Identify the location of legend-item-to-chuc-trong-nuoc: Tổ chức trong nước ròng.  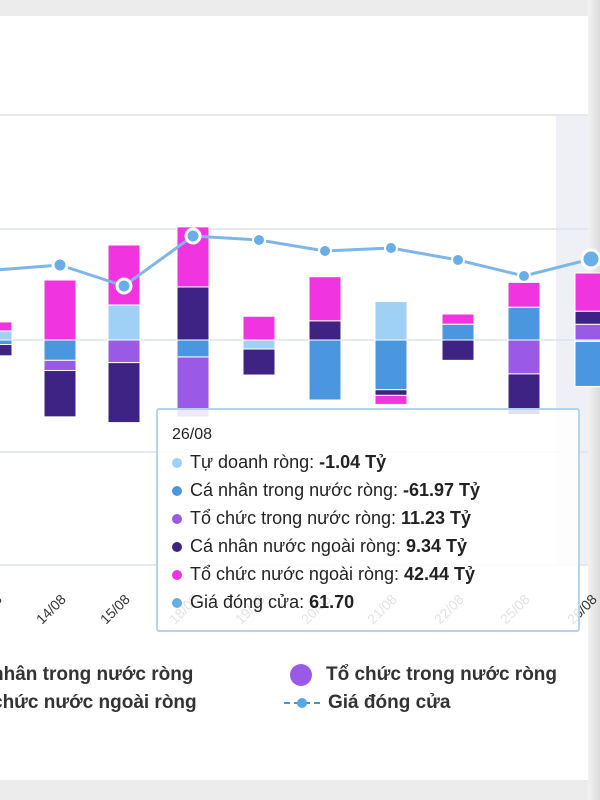
(423, 675).